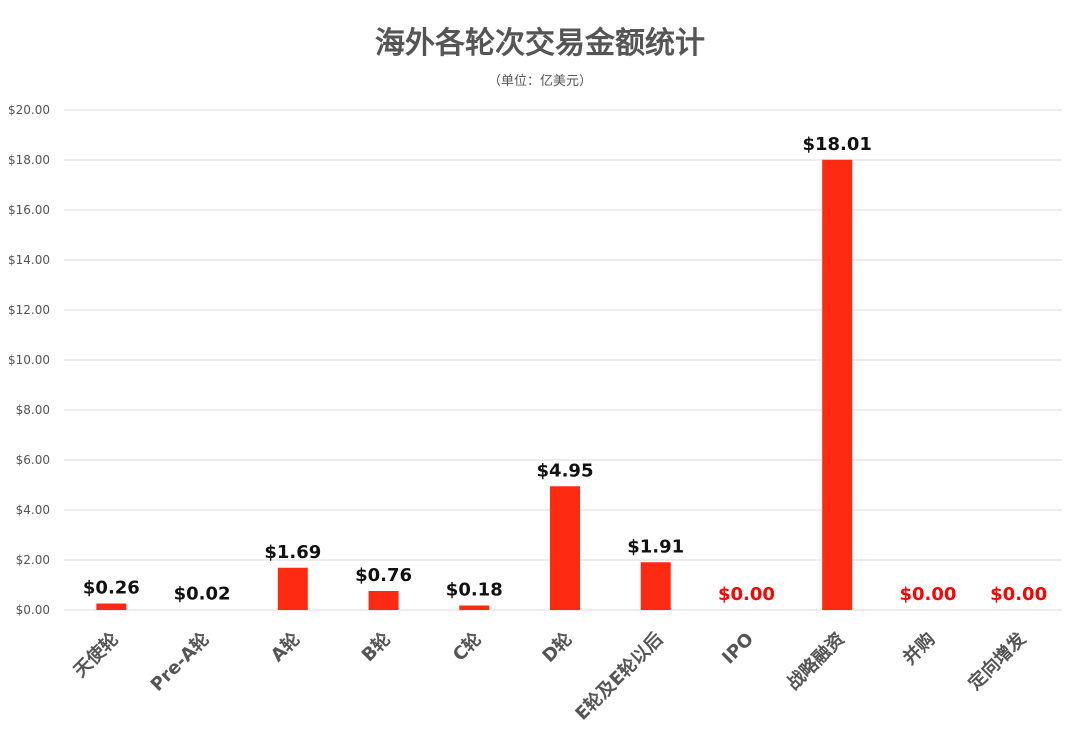 The image size is (1080, 750). I want to click on chart-title: 海外各轮次交易金额统计, so click(540, 43).